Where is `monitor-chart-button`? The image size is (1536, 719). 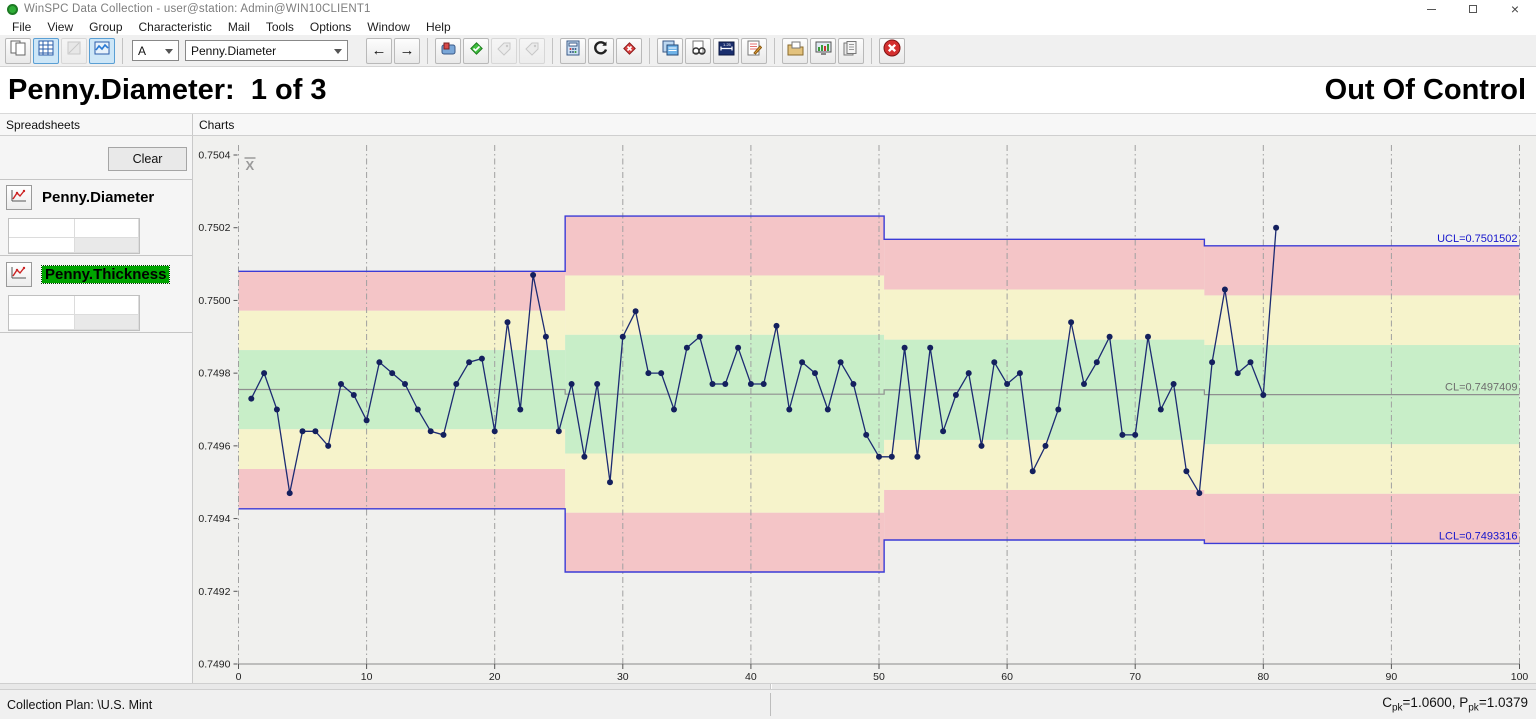
monitor-chart-button is located at coordinates (823, 50).